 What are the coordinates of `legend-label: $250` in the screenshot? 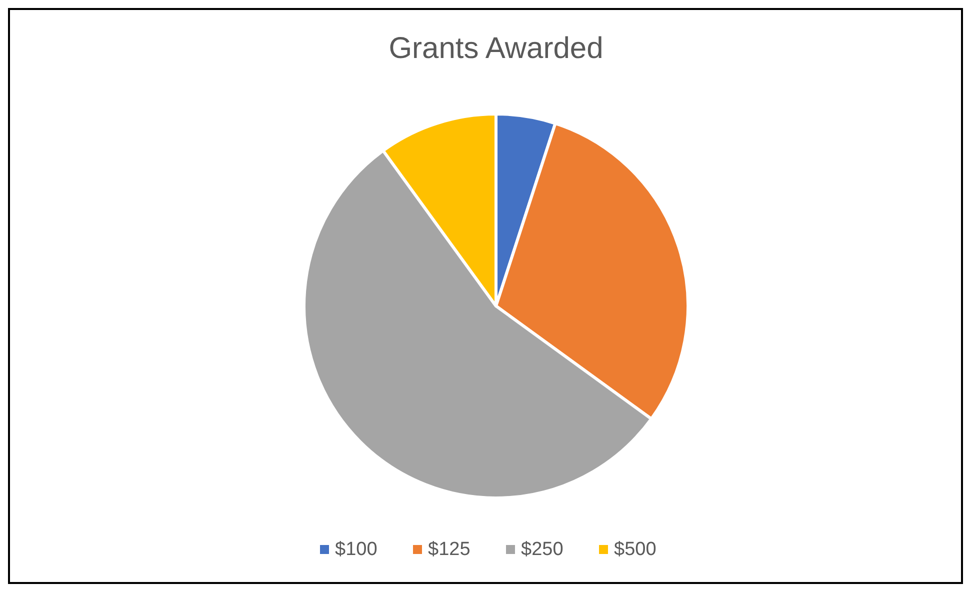 It's located at (542, 549).